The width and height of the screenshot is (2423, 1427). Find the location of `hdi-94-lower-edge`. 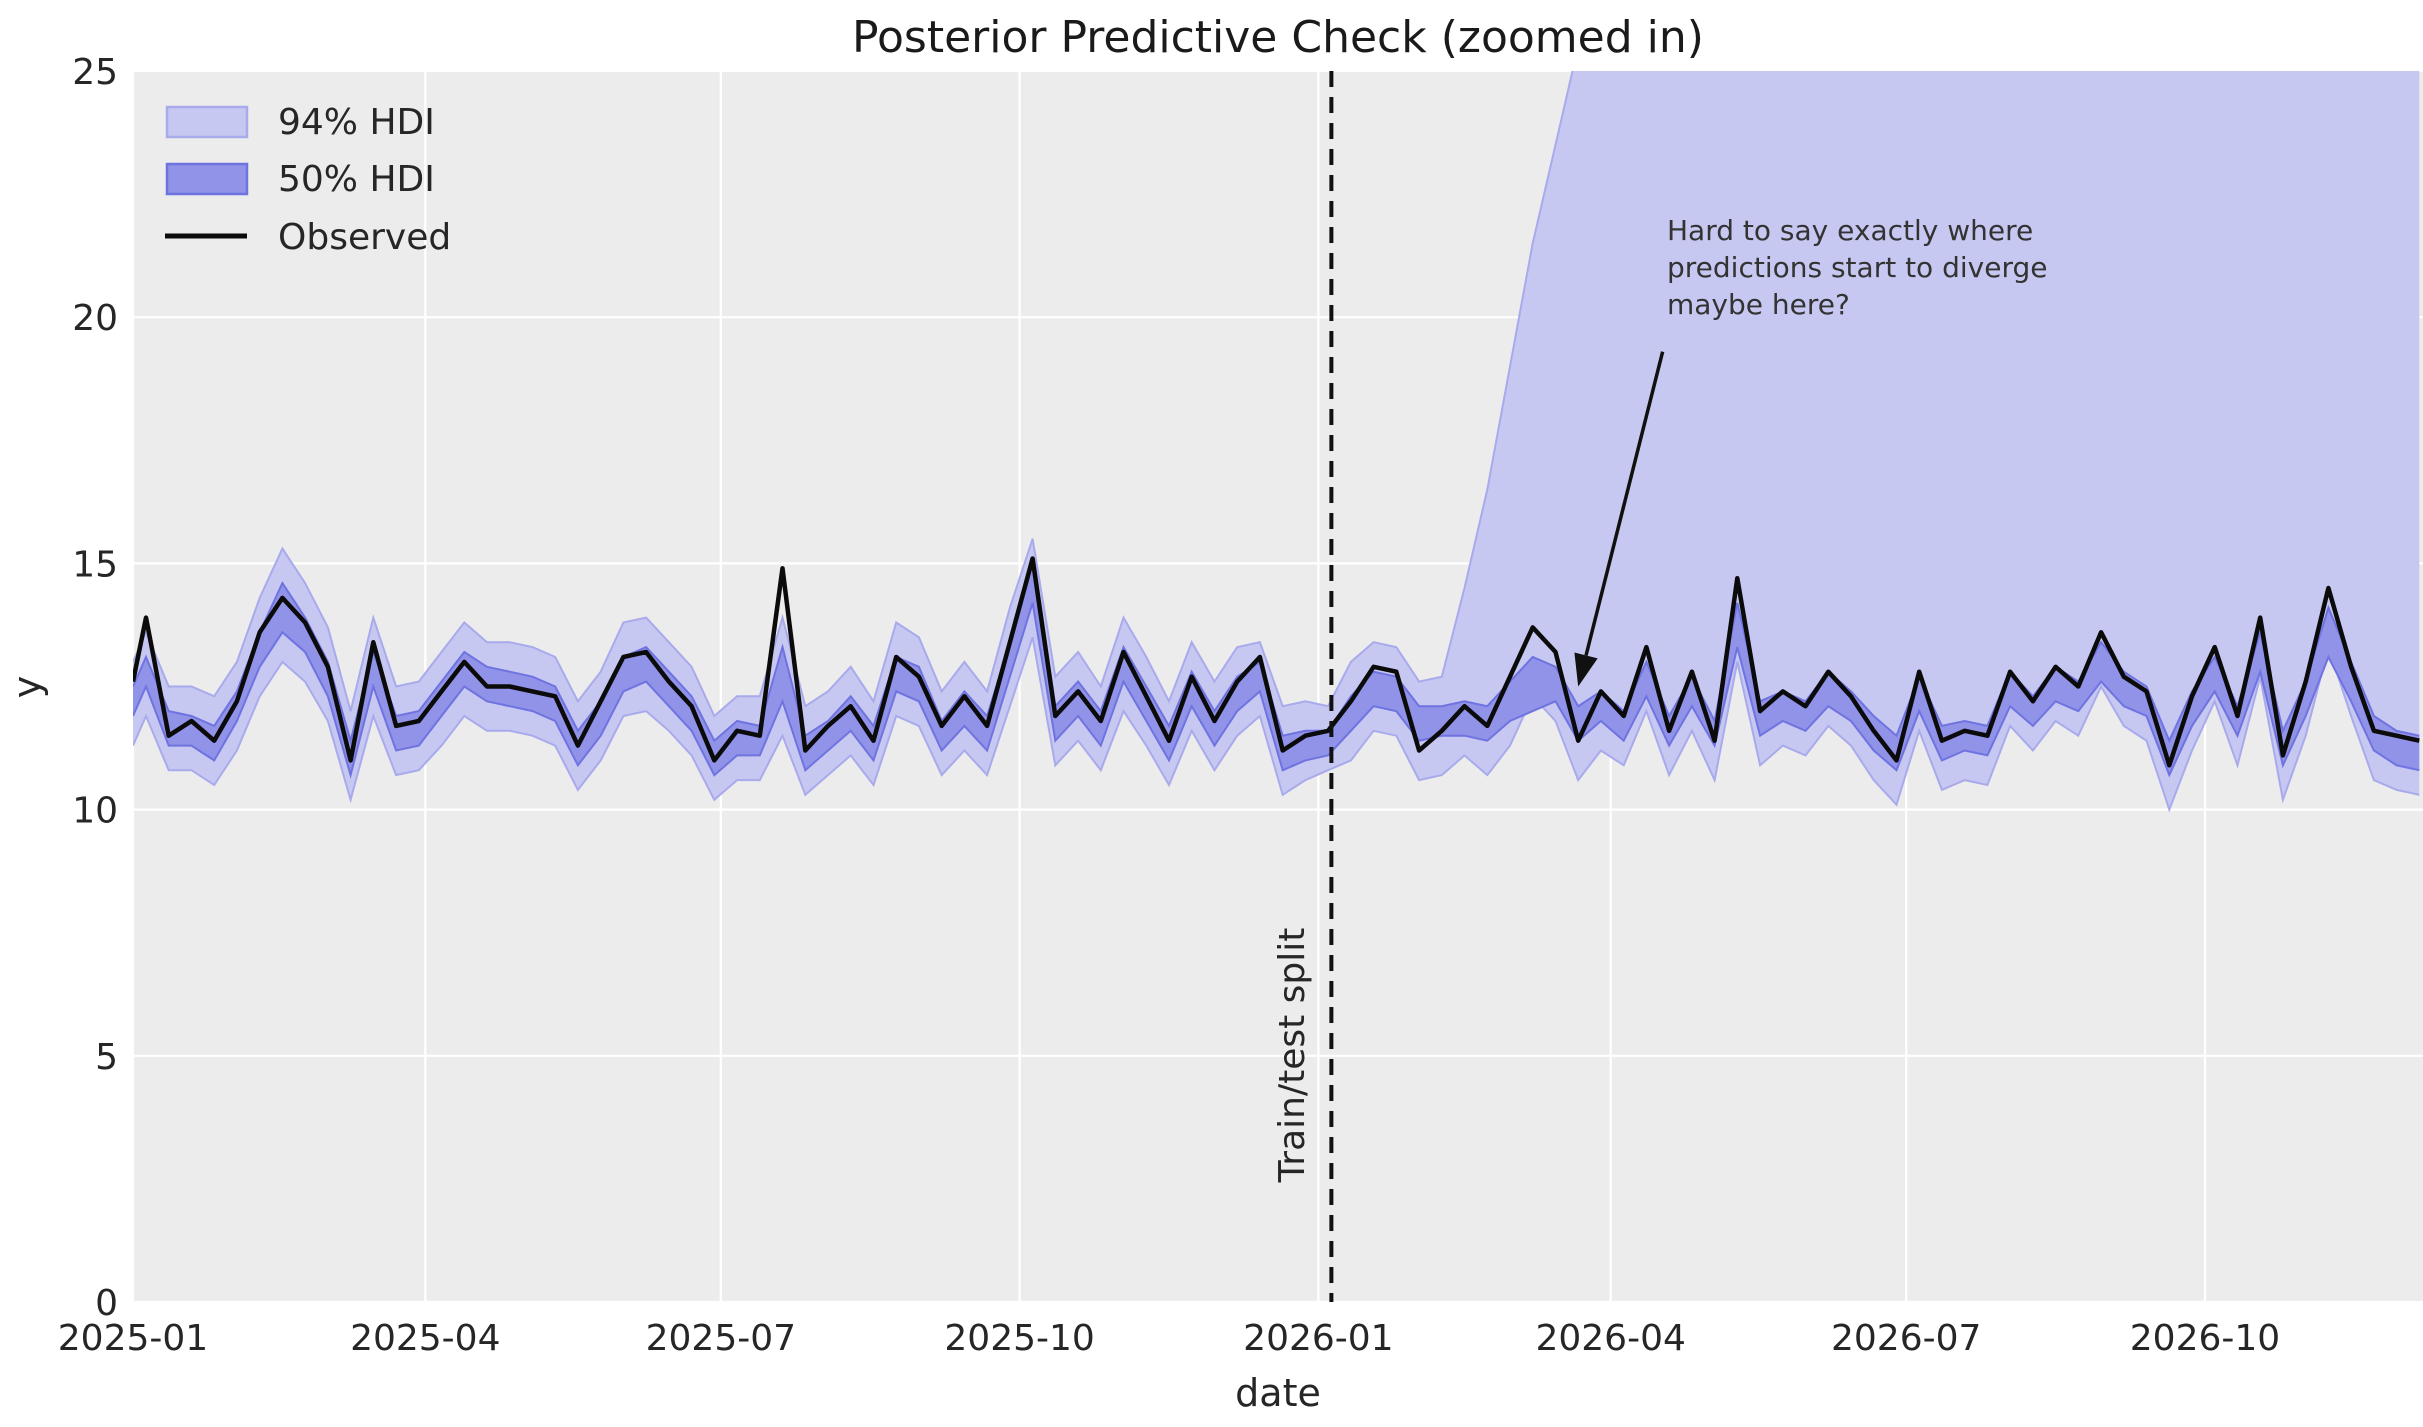

hdi-94-lower-edge is located at coordinates (1276, 724).